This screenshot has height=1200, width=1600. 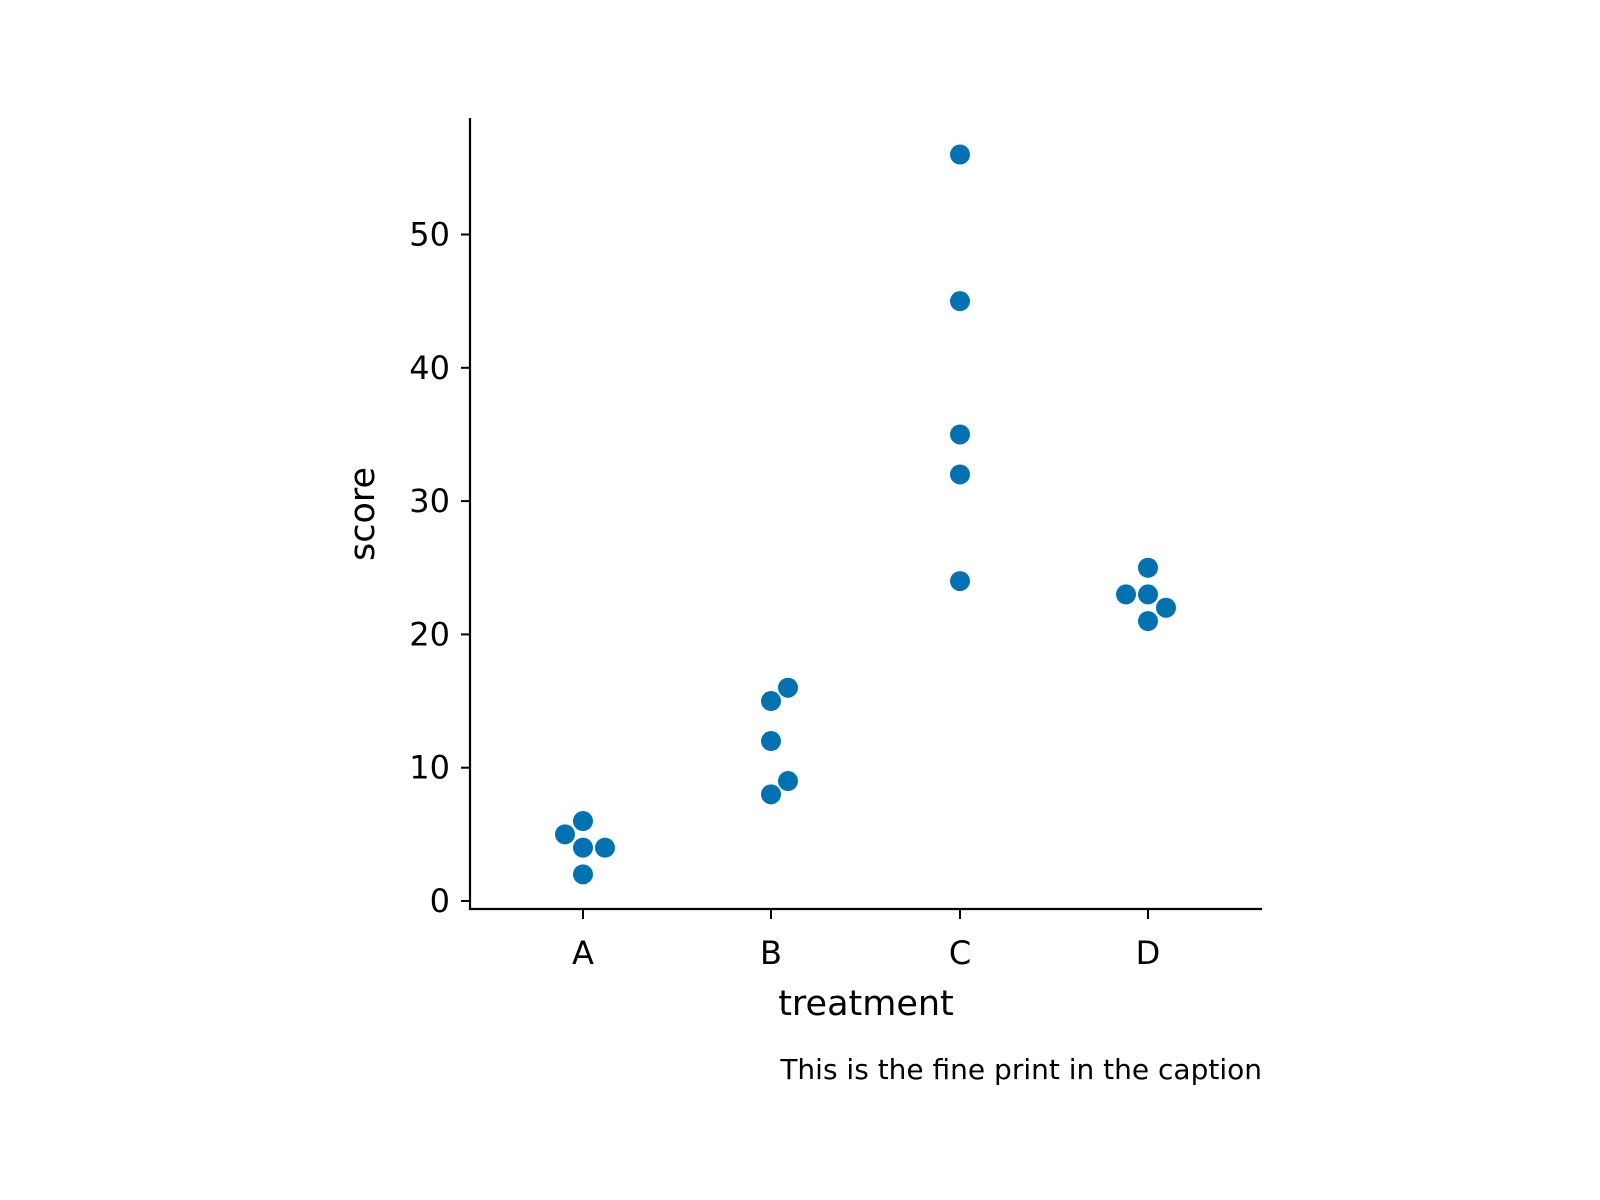 What do you see at coordinates (429, 368) in the screenshot?
I see `y-tick-label: 40` at bounding box center [429, 368].